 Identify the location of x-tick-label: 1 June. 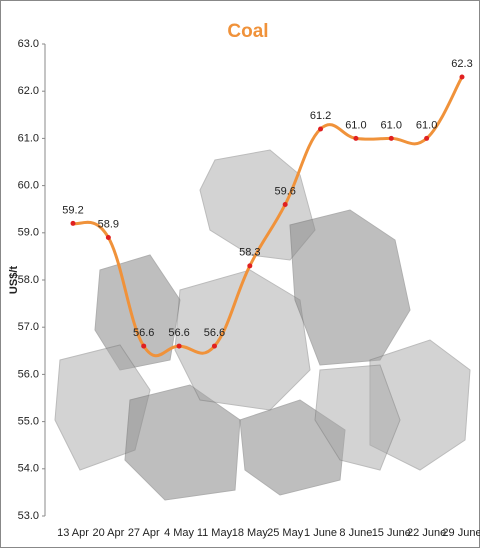
(320, 533).